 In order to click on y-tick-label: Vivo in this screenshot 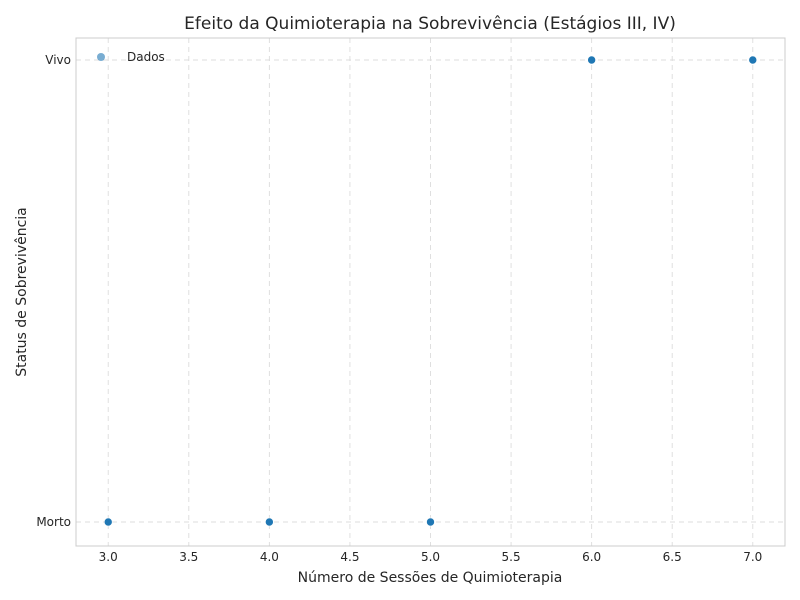, I will do `click(58, 60)`.